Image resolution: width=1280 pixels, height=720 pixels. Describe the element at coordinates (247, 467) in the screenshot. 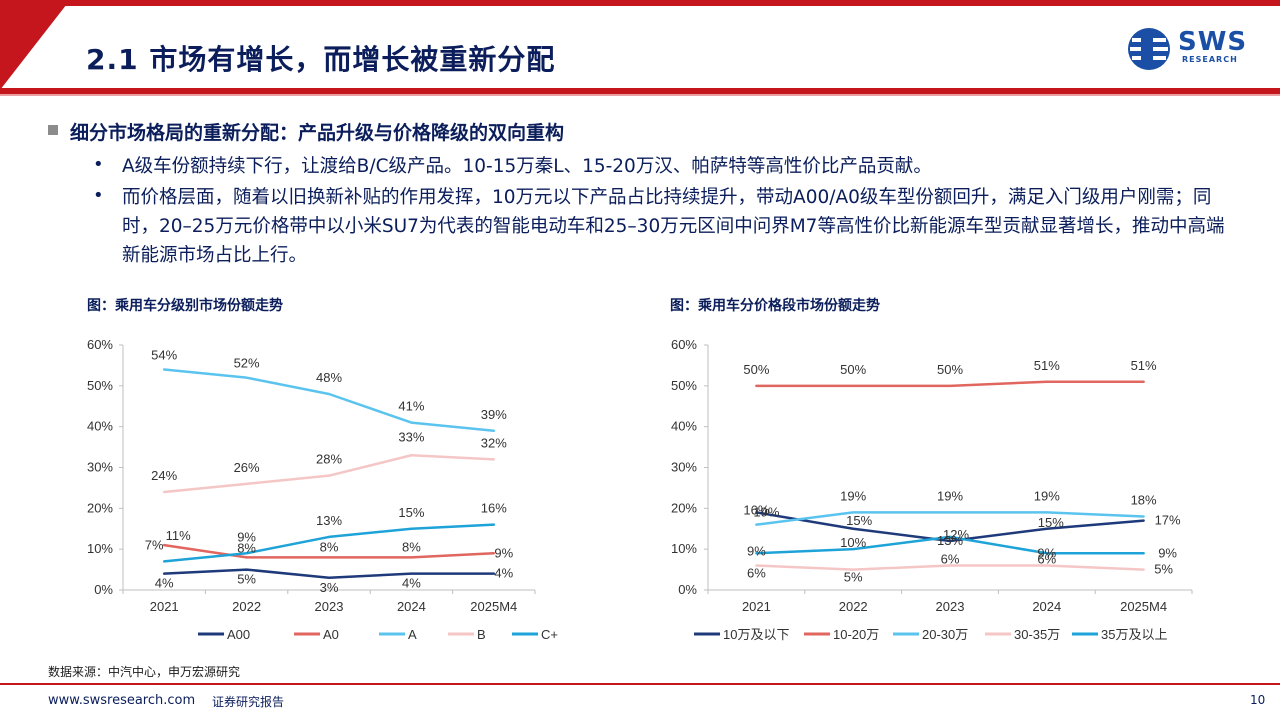

I see `data-label: 26%` at that location.